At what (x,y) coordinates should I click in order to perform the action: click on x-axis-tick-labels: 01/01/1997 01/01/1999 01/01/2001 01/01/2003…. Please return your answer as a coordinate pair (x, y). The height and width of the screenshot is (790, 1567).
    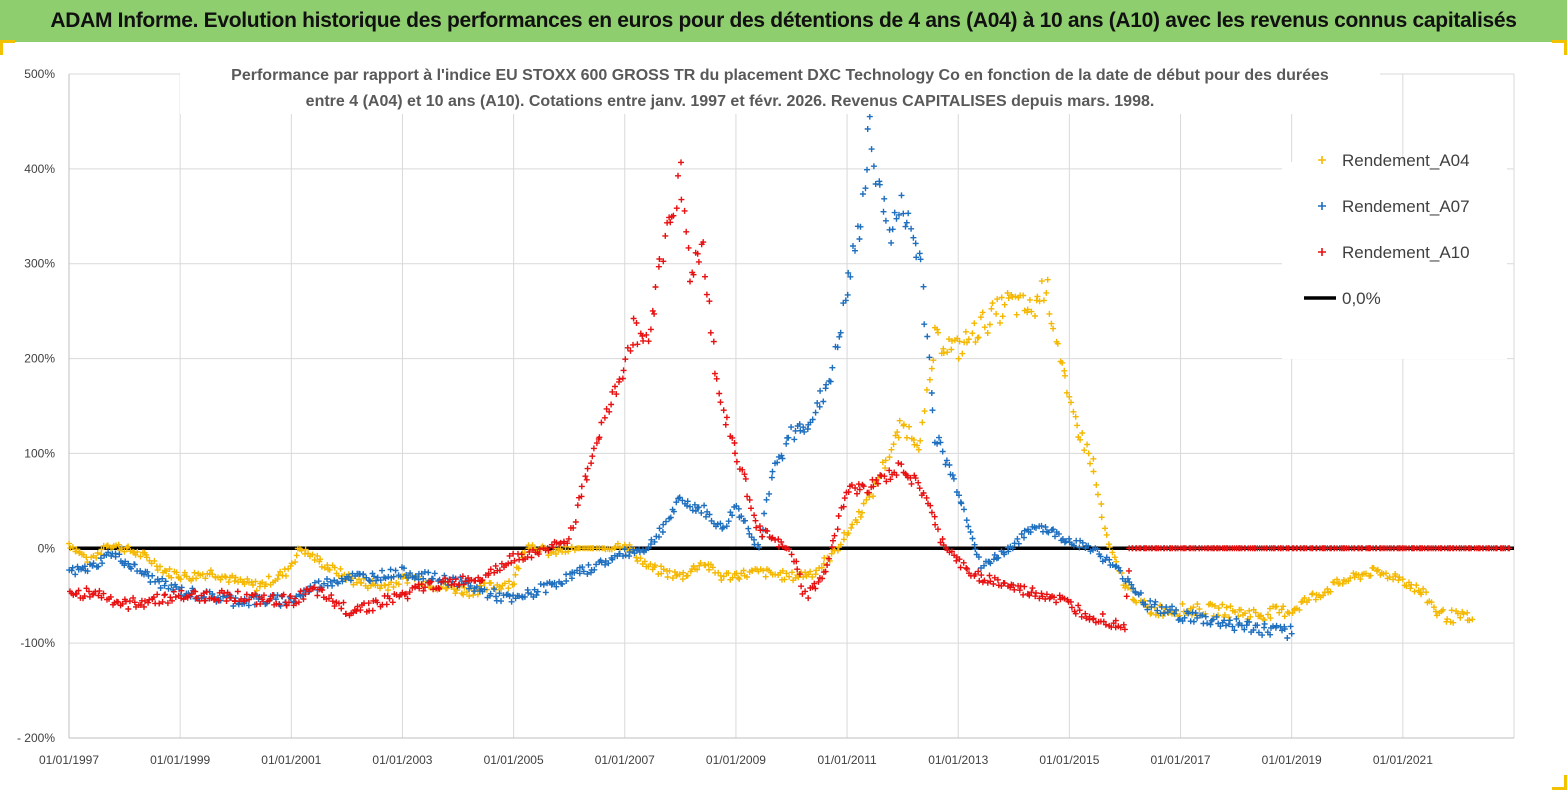
    Looking at the image, I should click on (736, 760).